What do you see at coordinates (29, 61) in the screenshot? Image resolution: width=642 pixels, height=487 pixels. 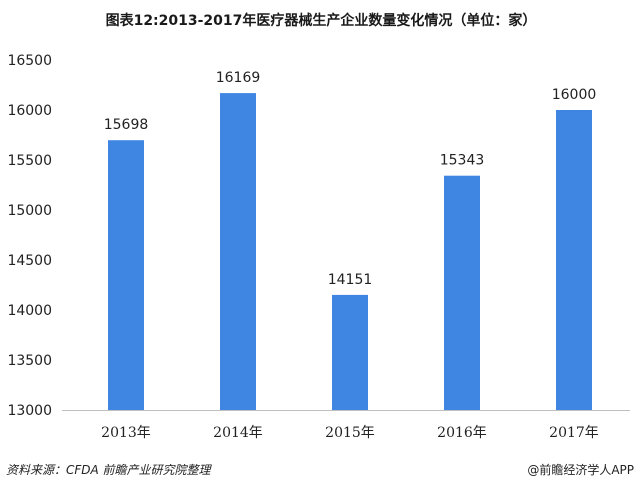 I see `y-tick-label: 16500` at bounding box center [29, 61].